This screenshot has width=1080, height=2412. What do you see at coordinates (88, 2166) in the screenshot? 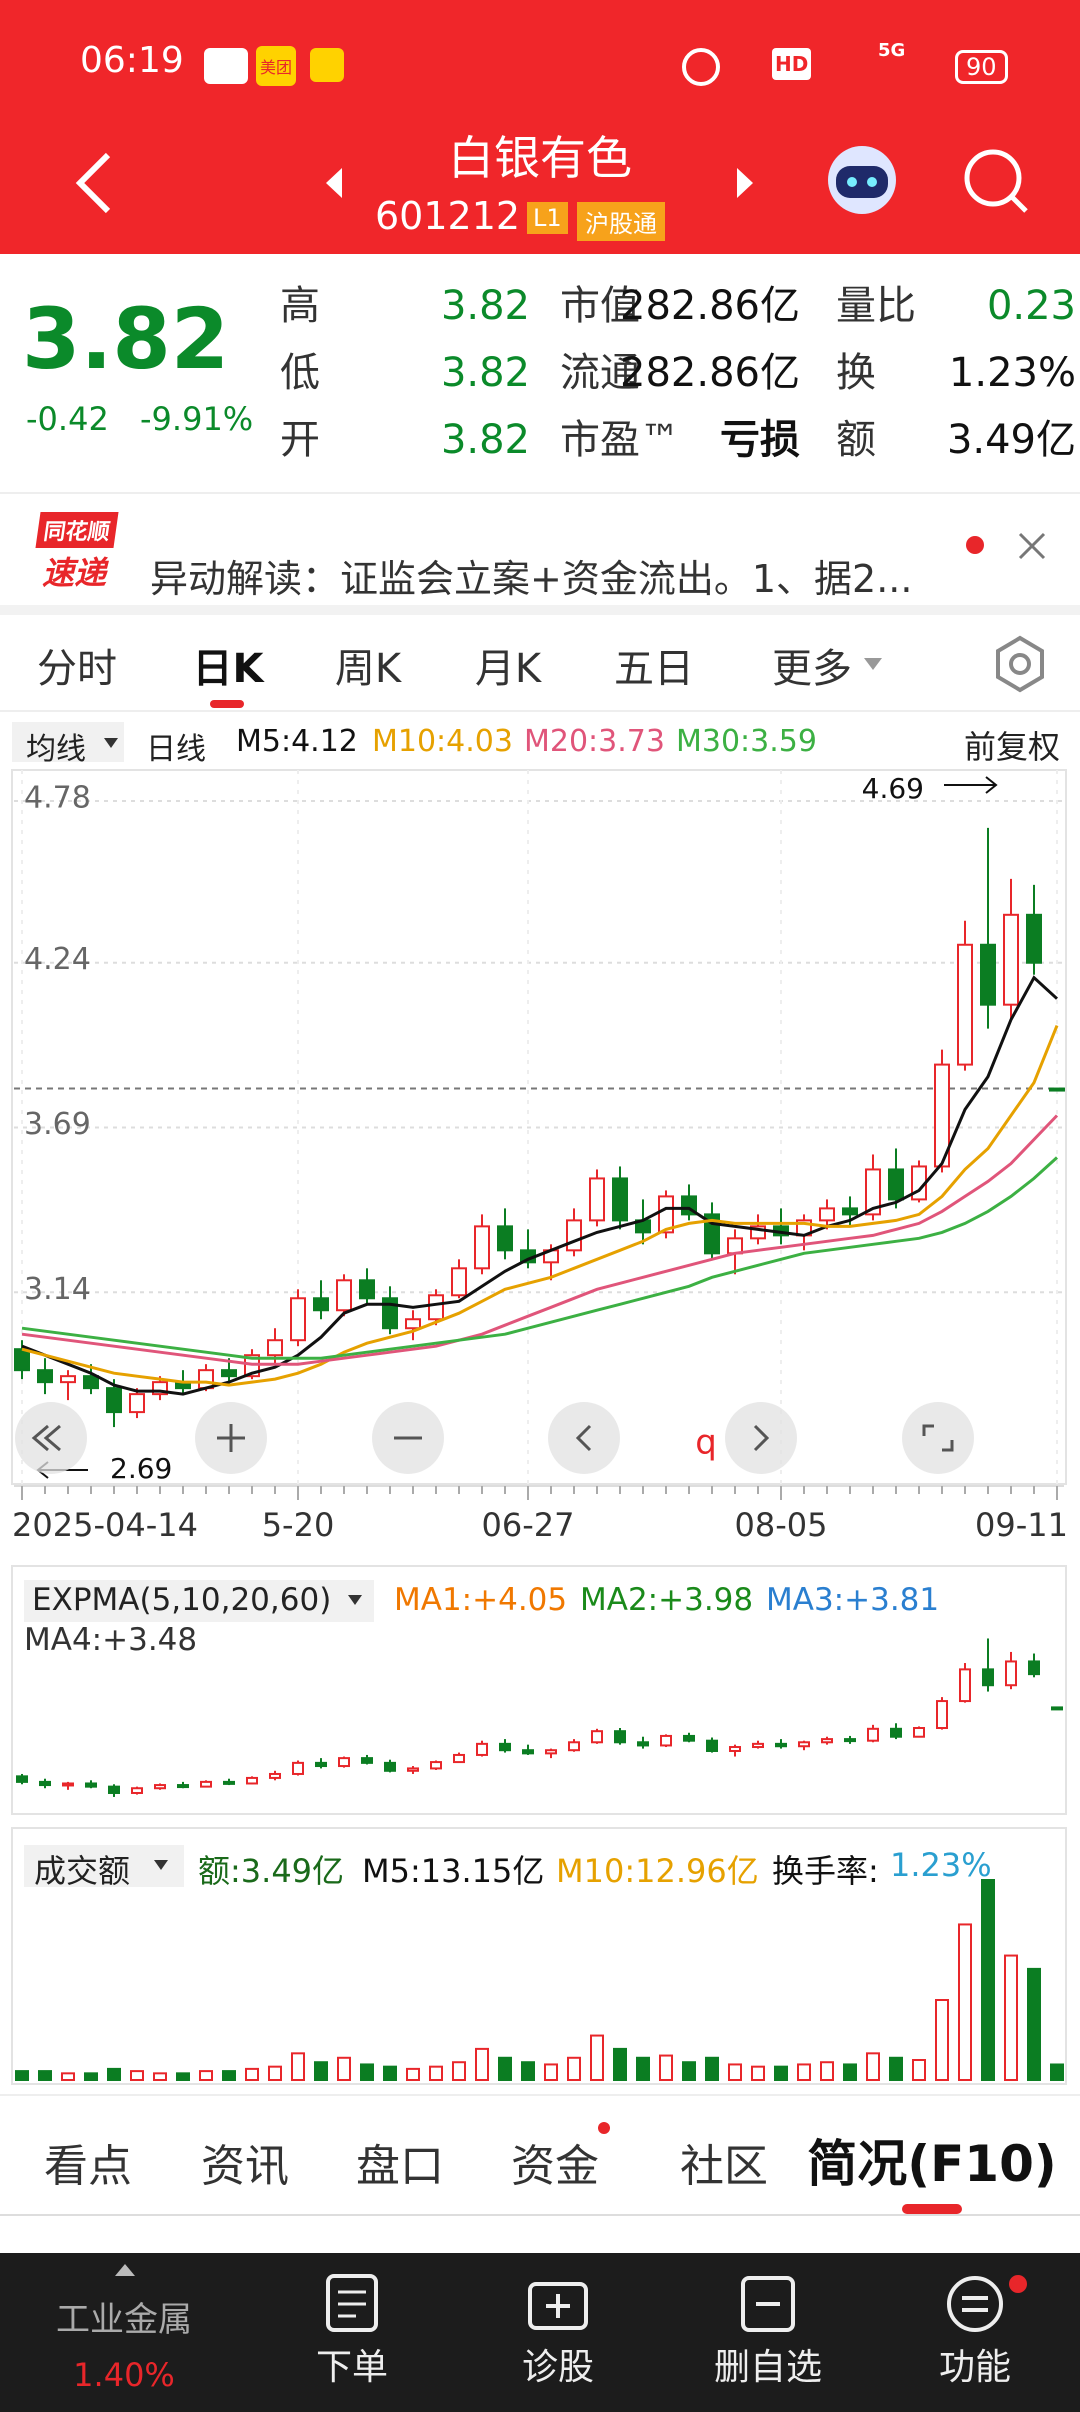
I see `bottom-tab: 看点` at bounding box center [88, 2166].